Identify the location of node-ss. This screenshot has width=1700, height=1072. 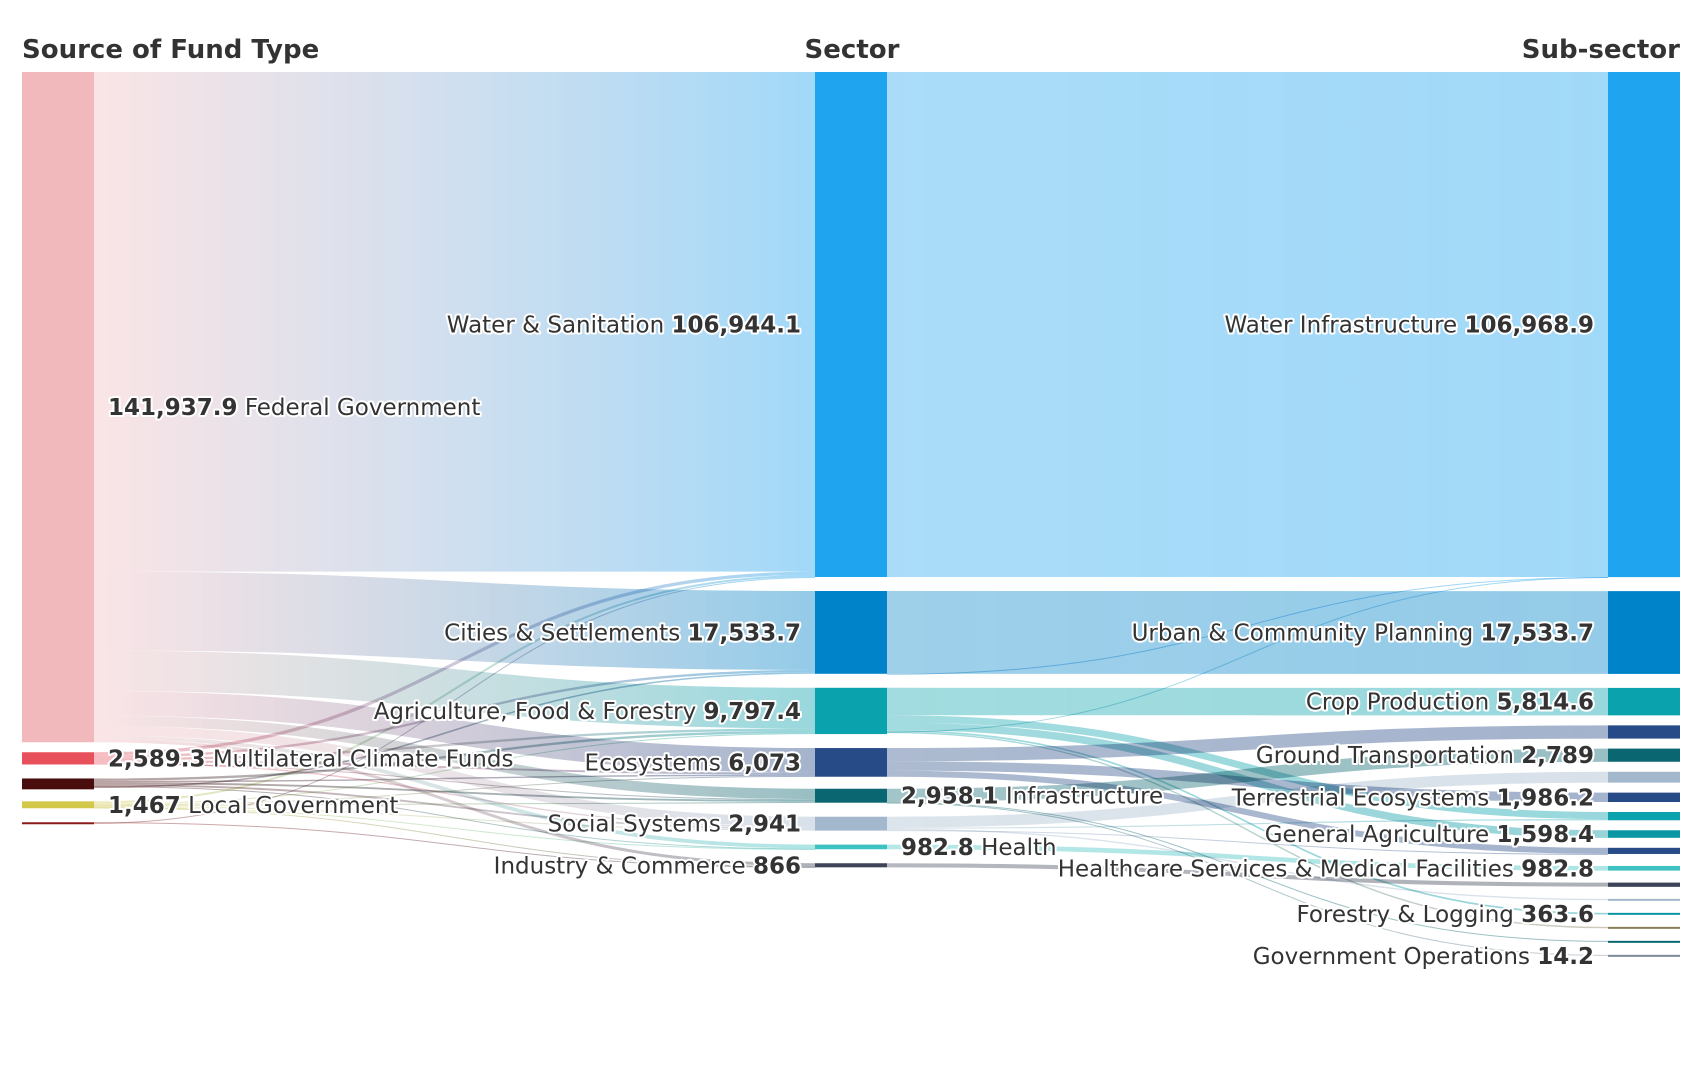
(851, 823).